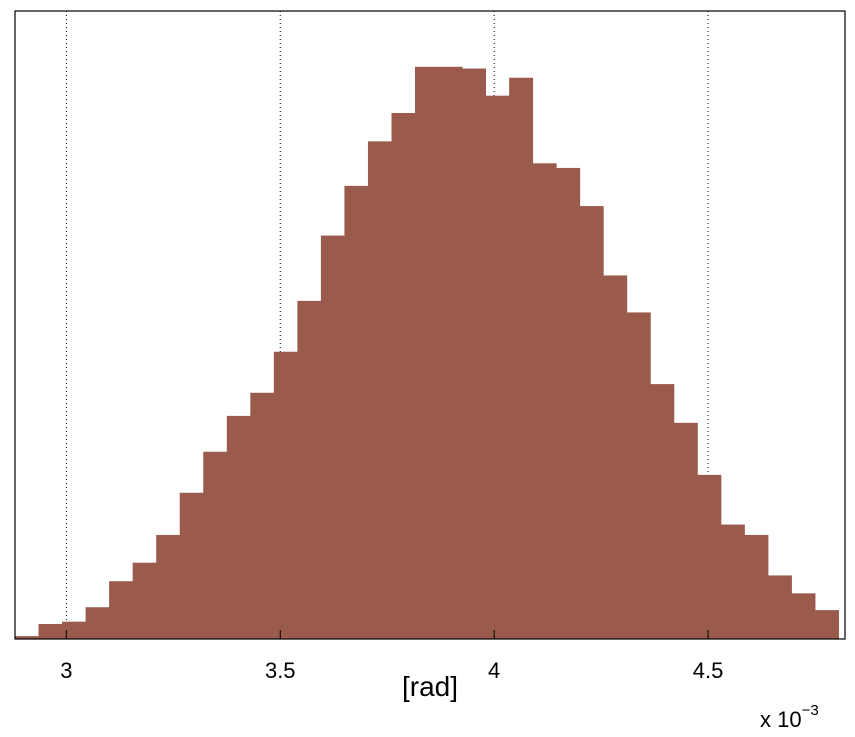 The width and height of the screenshot is (855, 737). I want to click on x-tick-label: 4, so click(494, 670).